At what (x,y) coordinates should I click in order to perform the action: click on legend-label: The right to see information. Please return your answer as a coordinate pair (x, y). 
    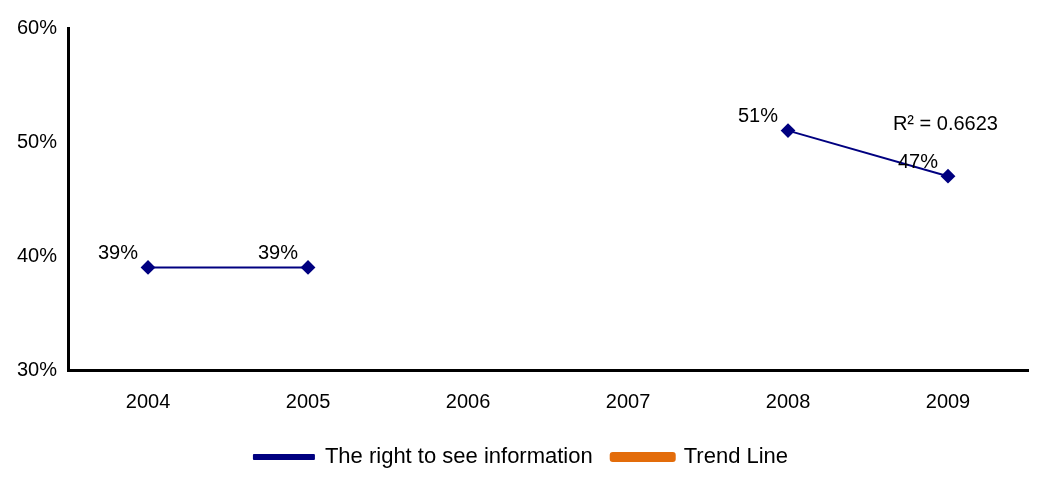
    Looking at the image, I should click on (458, 456).